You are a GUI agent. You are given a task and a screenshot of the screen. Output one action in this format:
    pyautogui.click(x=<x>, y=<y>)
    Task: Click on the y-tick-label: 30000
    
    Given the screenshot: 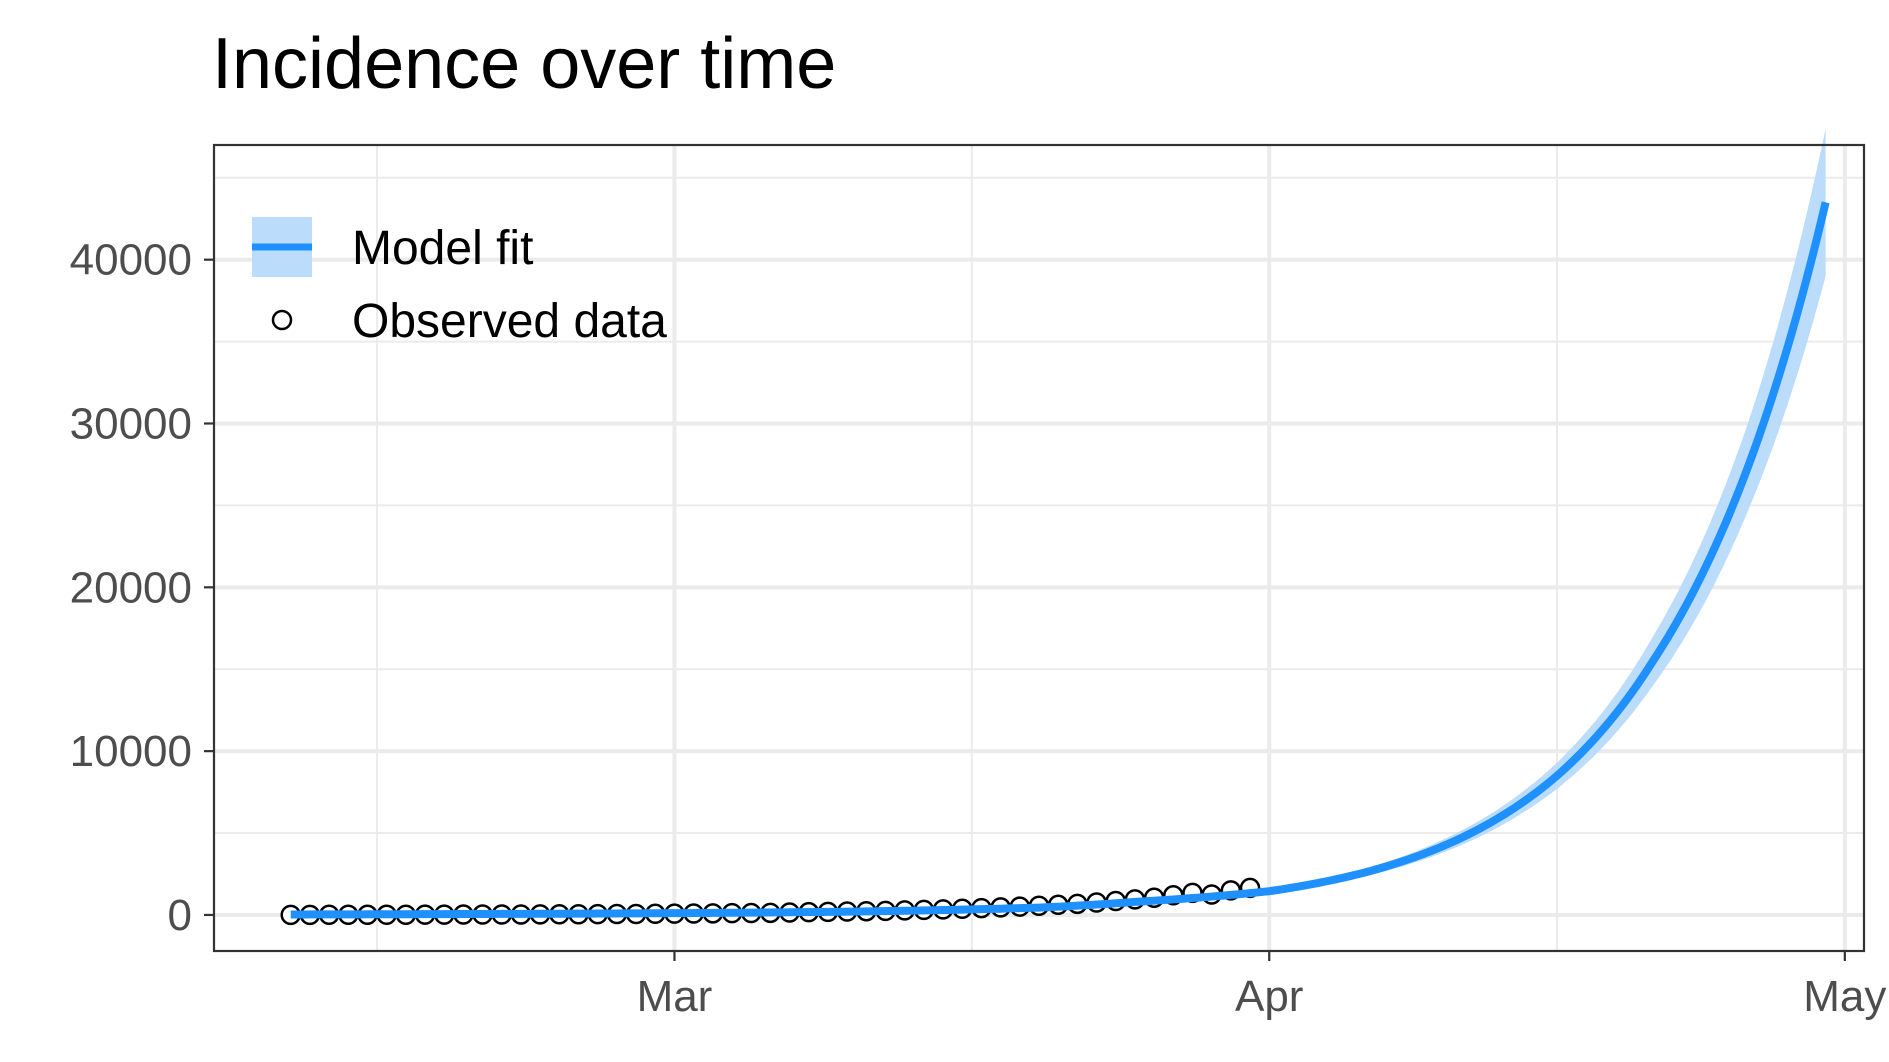 What is the action you would take?
    pyautogui.click(x=131, y=423)
    